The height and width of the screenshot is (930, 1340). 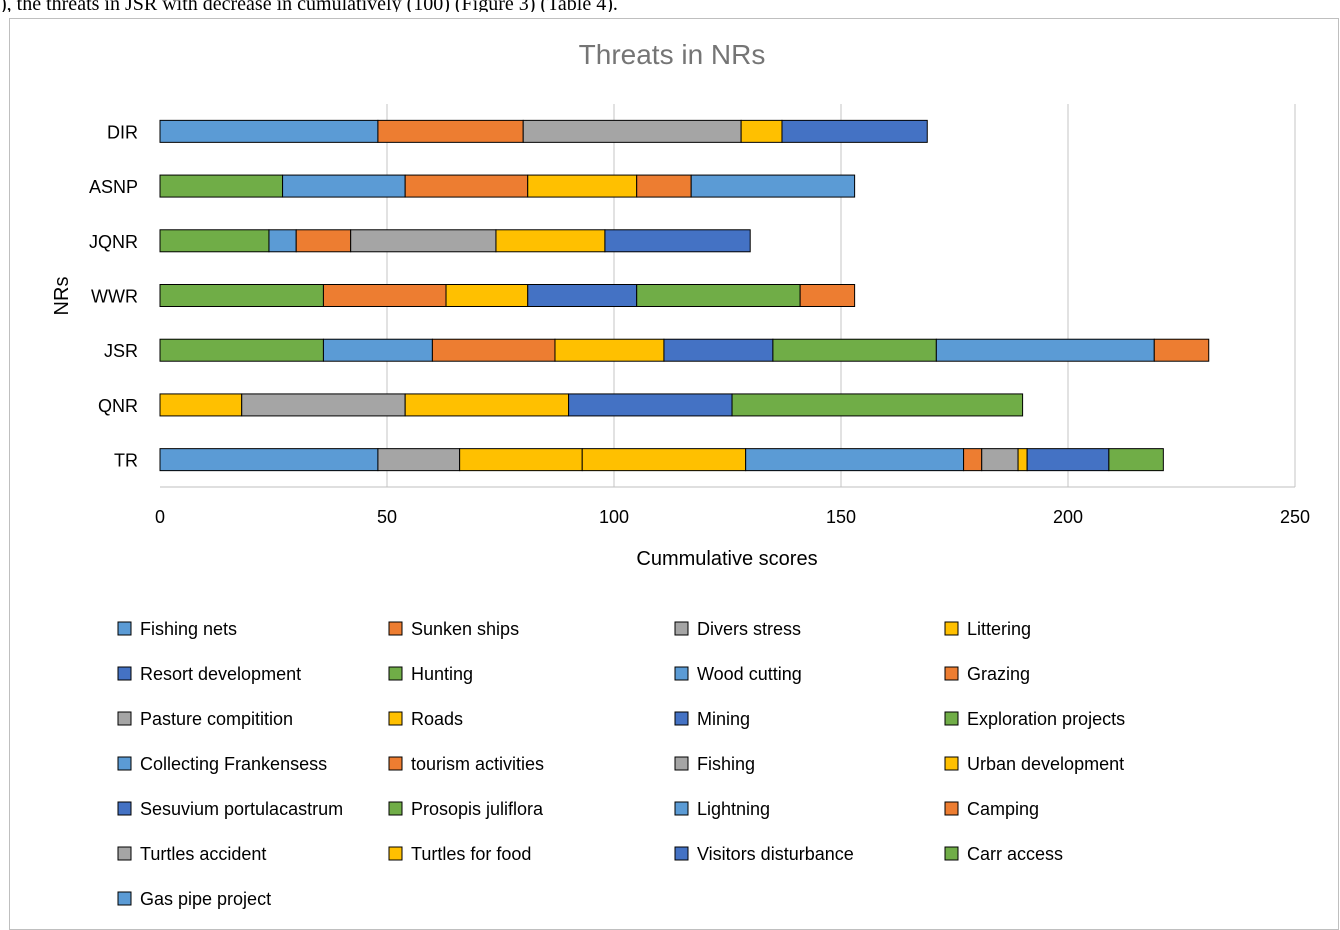 What do you see at coordinates (387, 517) in the screenshot?
I see `x-tick-label: 50` at bounding box center [387, 517].